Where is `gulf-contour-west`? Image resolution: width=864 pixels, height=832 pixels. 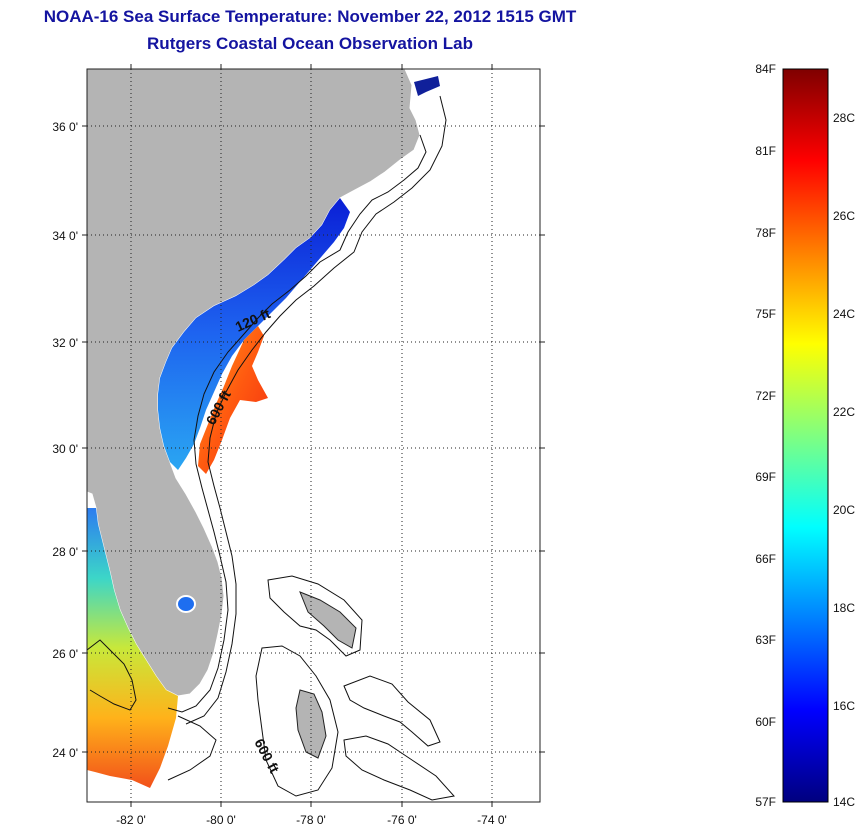 gulf-contour-west is located at coordinates (112, 675).